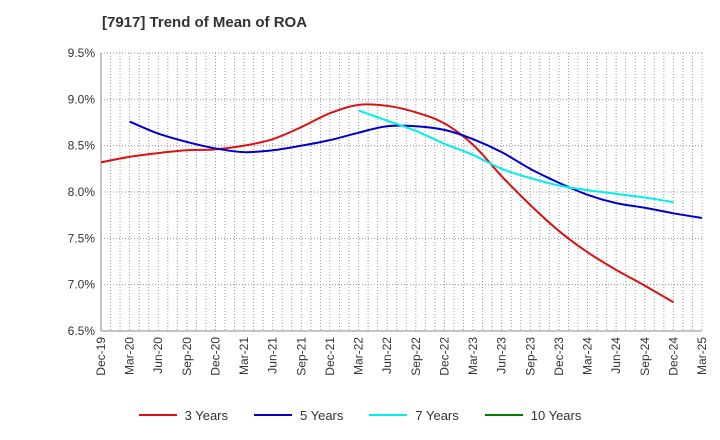  I want to click on x-tick-label: Mar-20, so click(130, 356).